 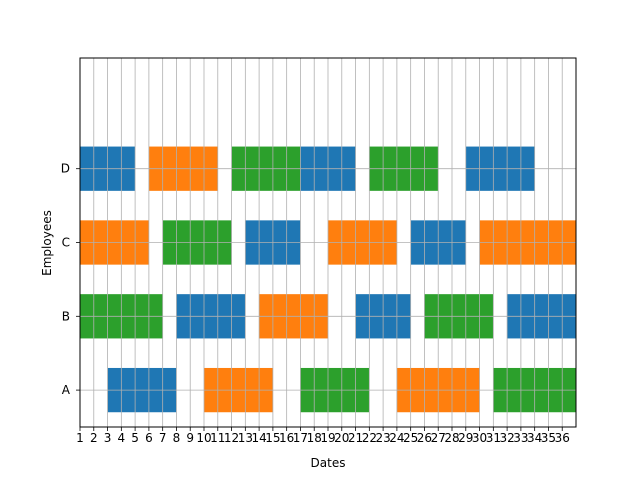 I want to click on x-tick-label: 4, so click(x=122, y=438).